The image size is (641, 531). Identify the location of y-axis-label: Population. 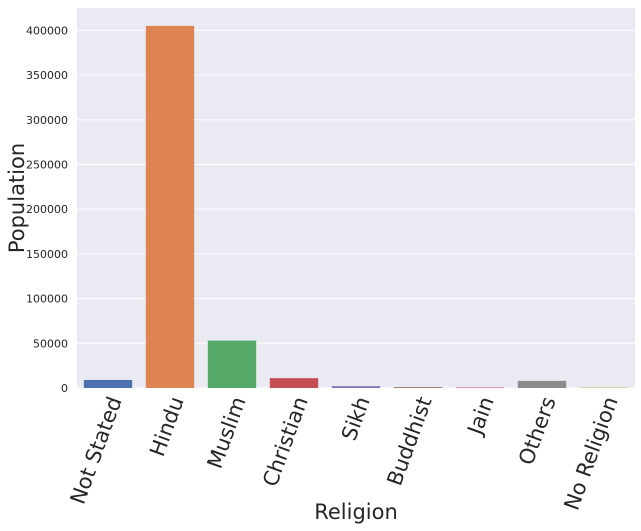
(17, 198).